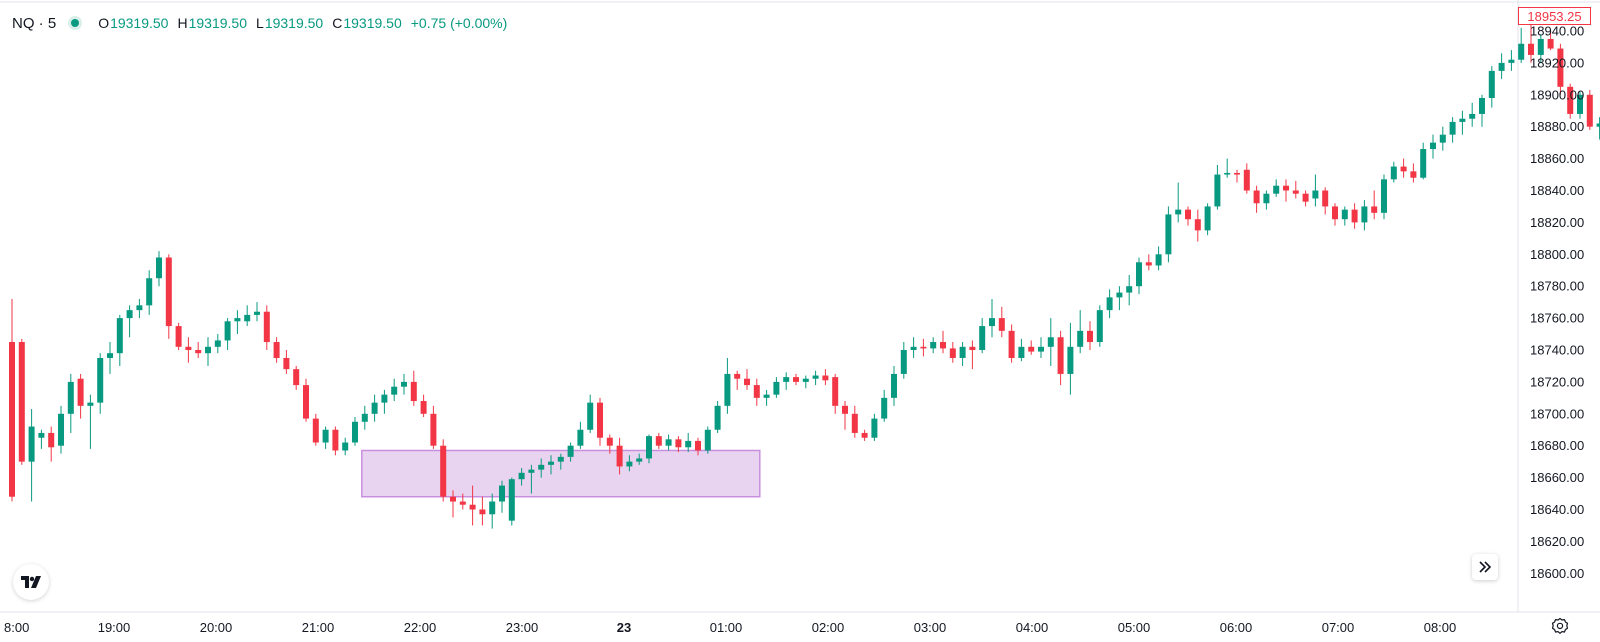 This screenshot has height=642, width=1600. Describe the element at coordinates (1557, 541) in the screenshot. I see `price-tick-label: 18620.00` at that location.